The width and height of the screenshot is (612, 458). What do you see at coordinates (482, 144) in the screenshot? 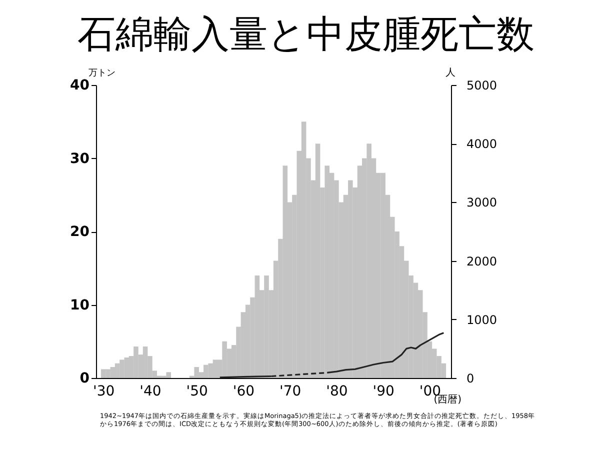
I see `y2-tick-label: 4000` at bounding box center [482, 144].